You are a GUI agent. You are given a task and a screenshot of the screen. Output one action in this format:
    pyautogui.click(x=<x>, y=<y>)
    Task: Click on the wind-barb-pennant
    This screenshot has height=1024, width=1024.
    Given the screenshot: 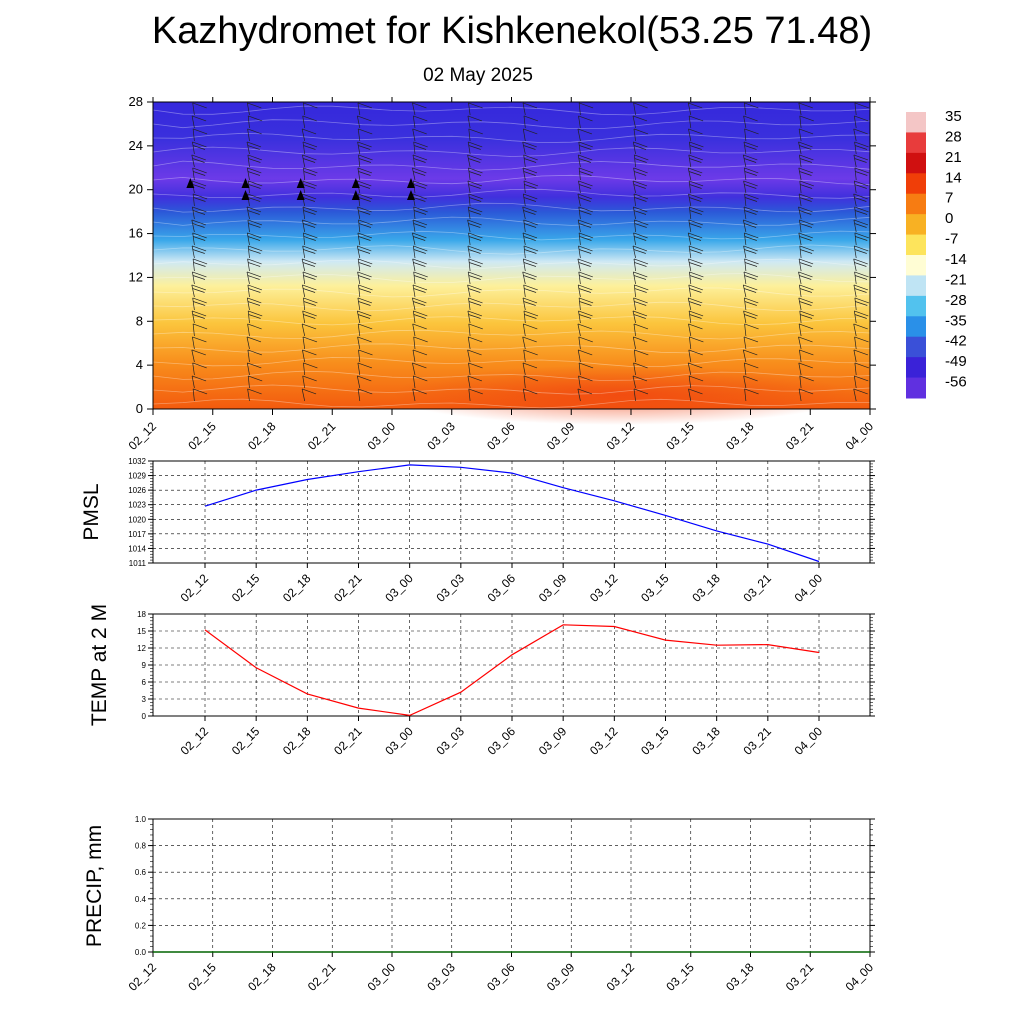 What is the action you would take?
    pyautogui.click(x=245, y=195)
    